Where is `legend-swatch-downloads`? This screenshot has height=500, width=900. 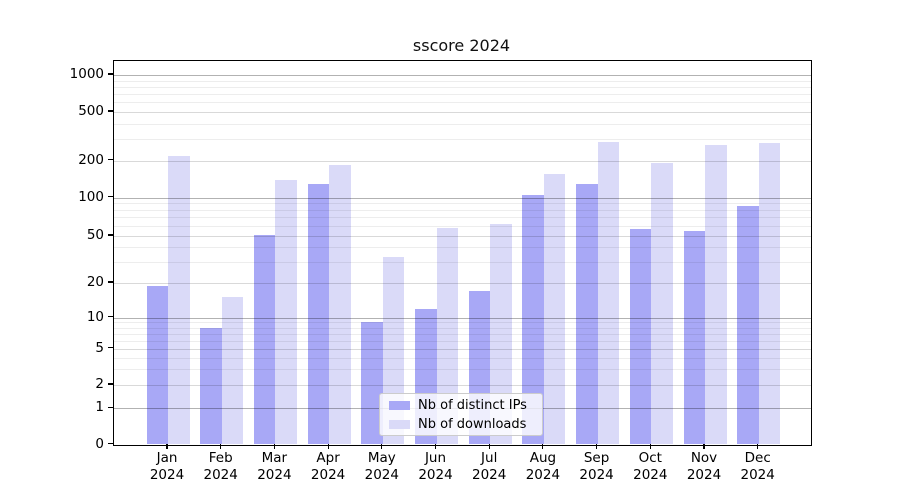 legend-swatch-downloads is located at coordinates (399, 424).